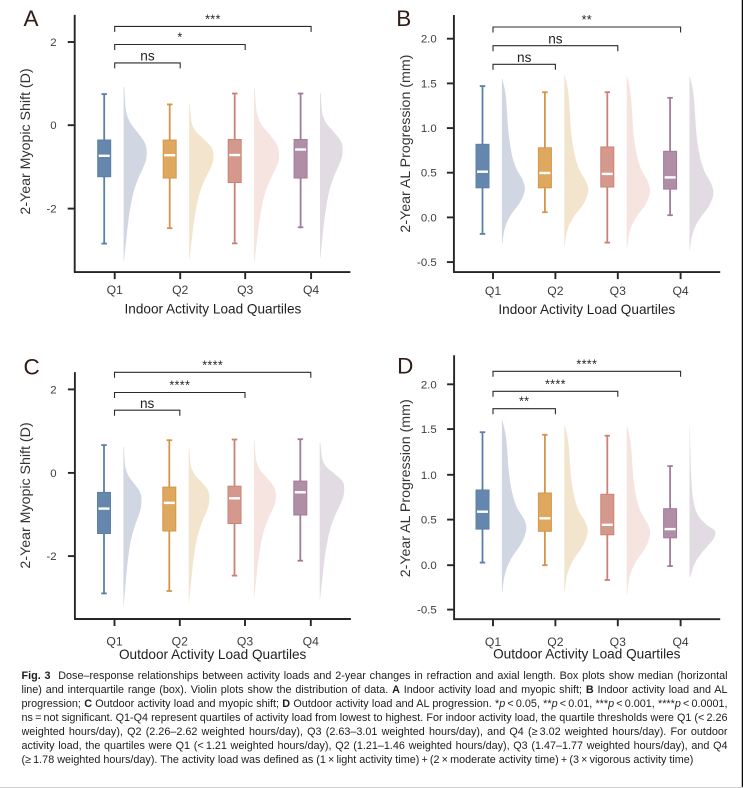 The width and height of the screenshot is (743, 788). What do you see at coordinates (405, 366) in the screenshot?
I see `svg-text: D` at bounding box center [405, 366].